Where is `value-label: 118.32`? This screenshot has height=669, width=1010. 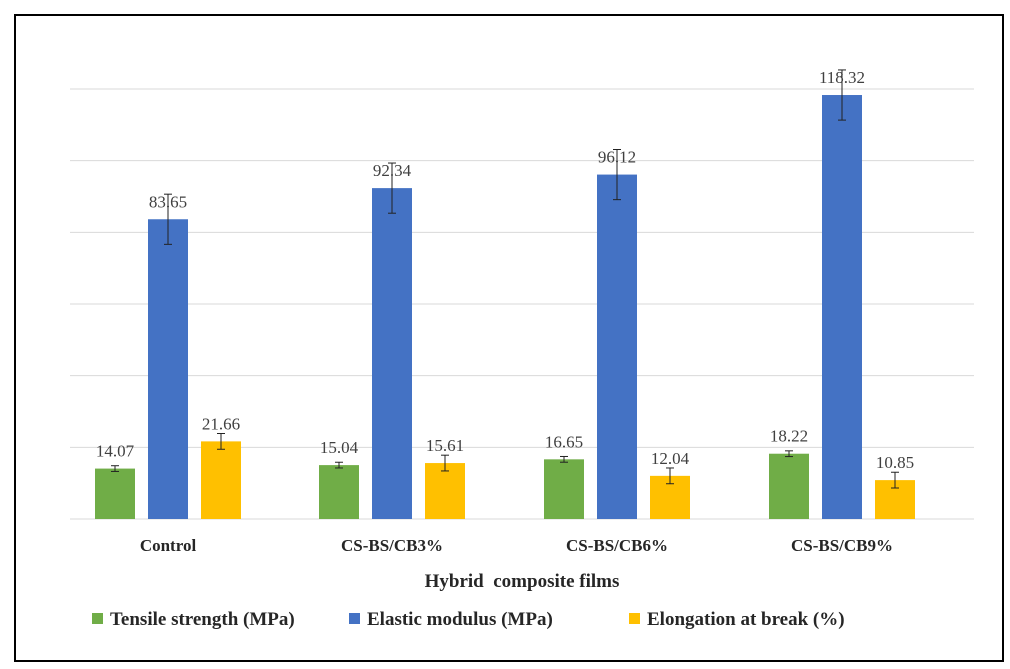
value-label: 118.32 is located at coordinates (842, 77).